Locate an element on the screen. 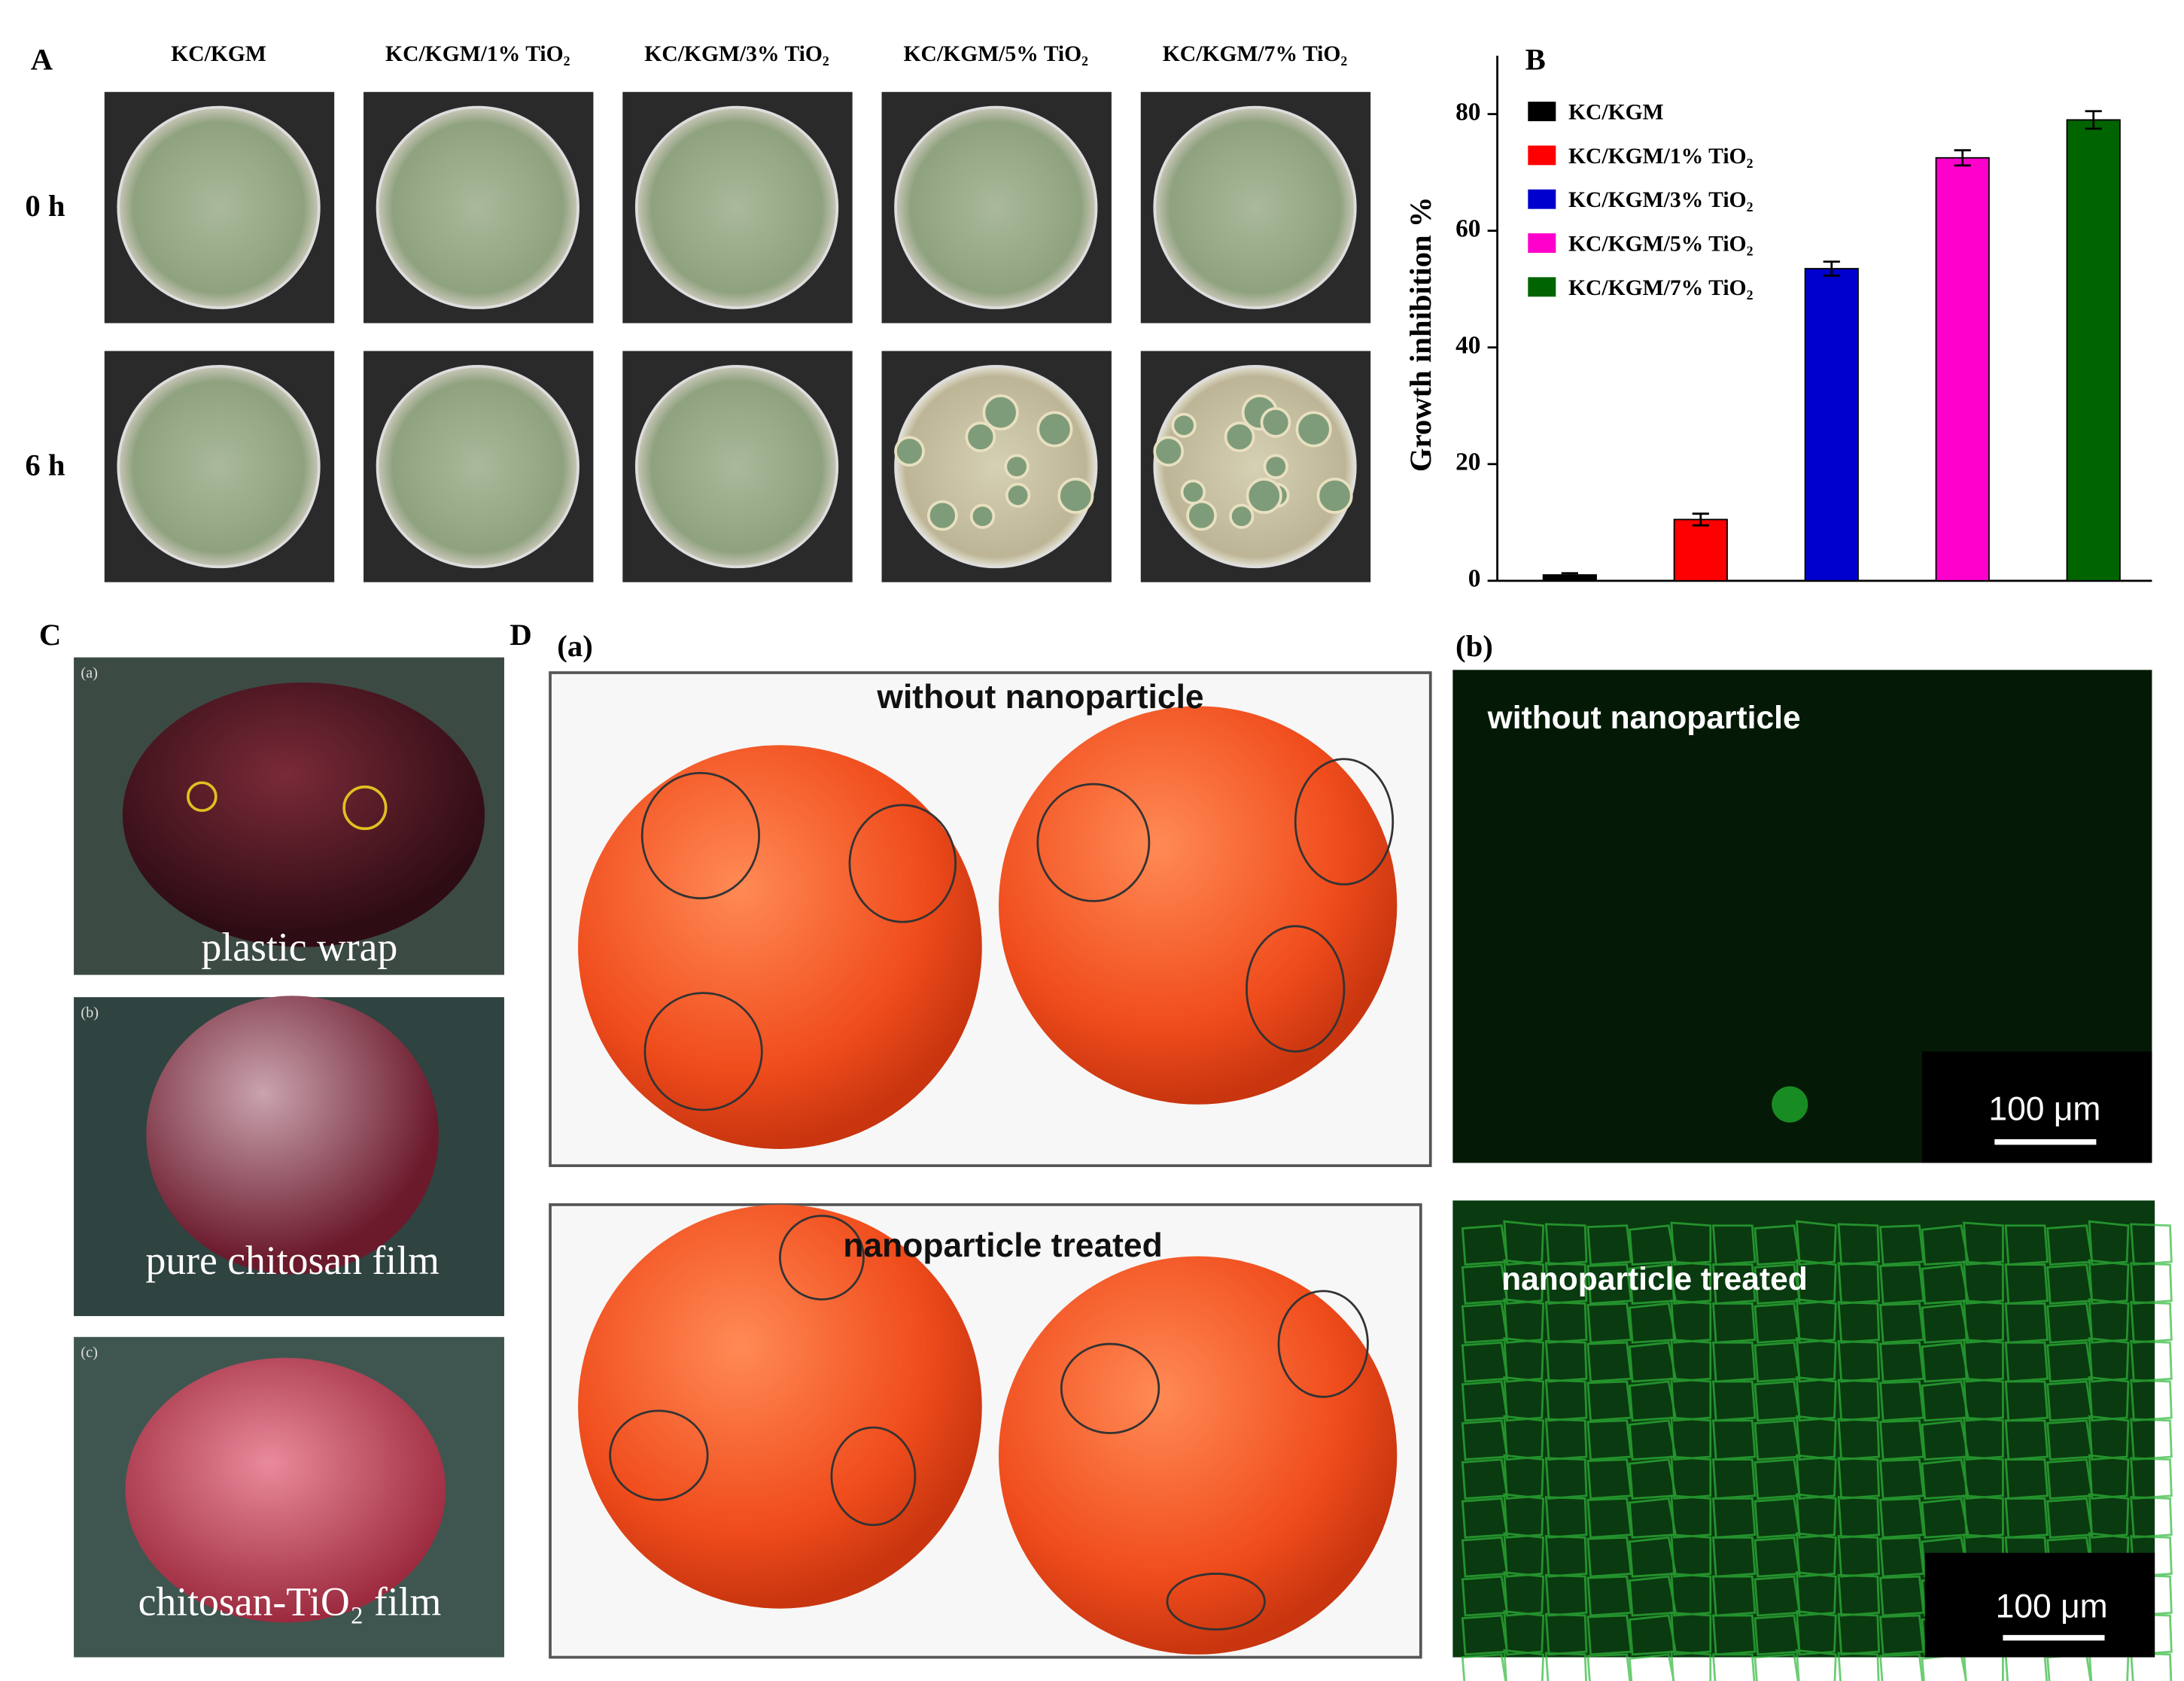  tomato-photo: without nanoparticle is located at coordinates (990, 920).